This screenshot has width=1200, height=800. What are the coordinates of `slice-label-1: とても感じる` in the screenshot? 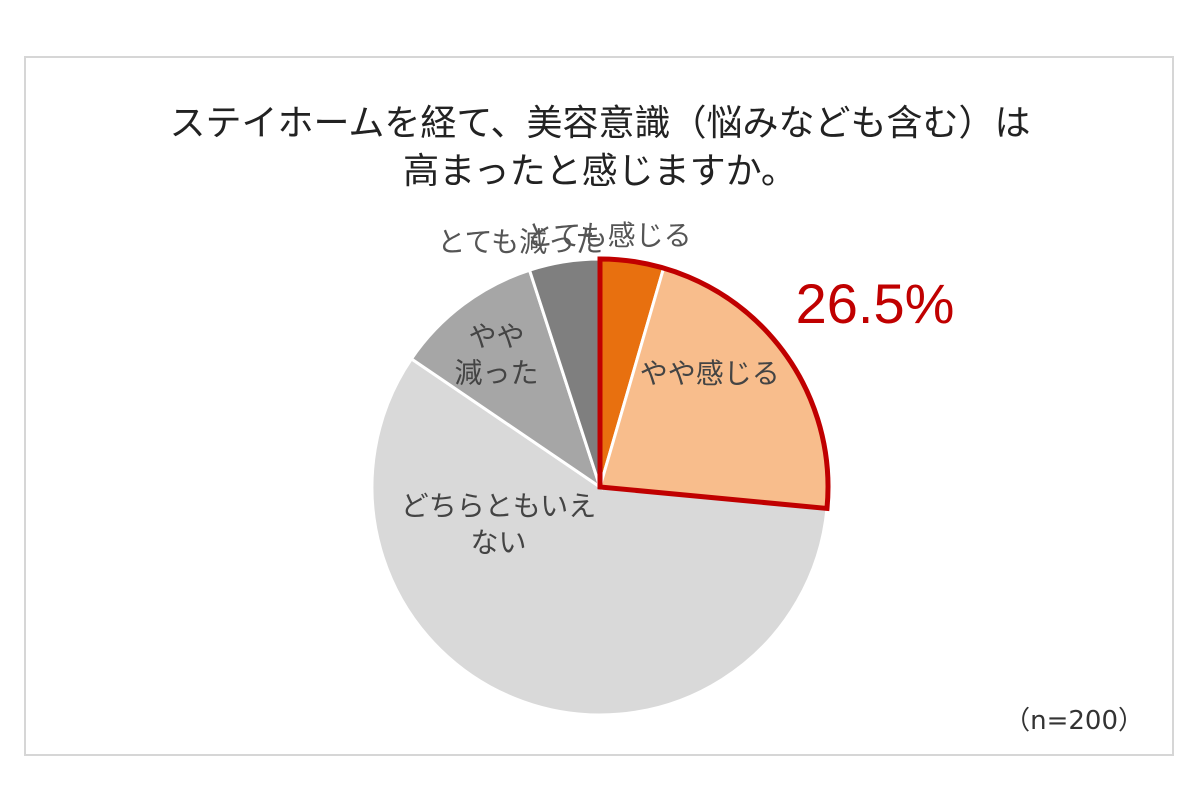 It's located at (609, 235).